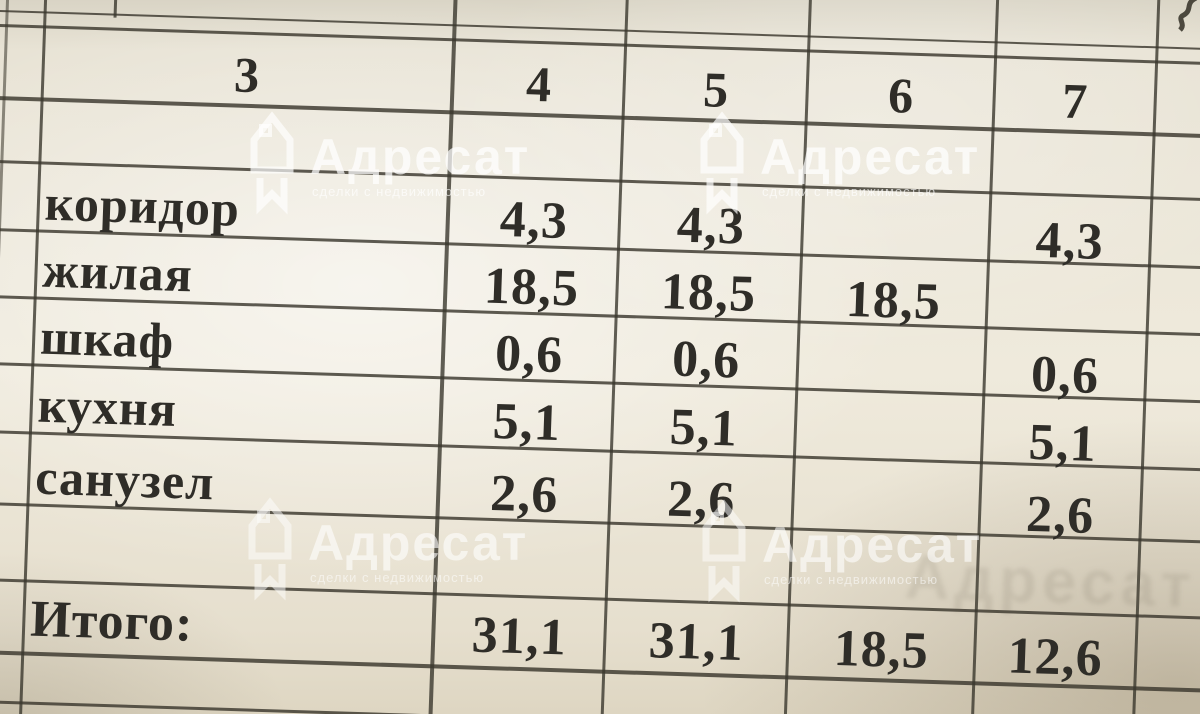 This screenshot has width=1200, height=714. I want to click on column-header-4: 4, so click(539, 84).